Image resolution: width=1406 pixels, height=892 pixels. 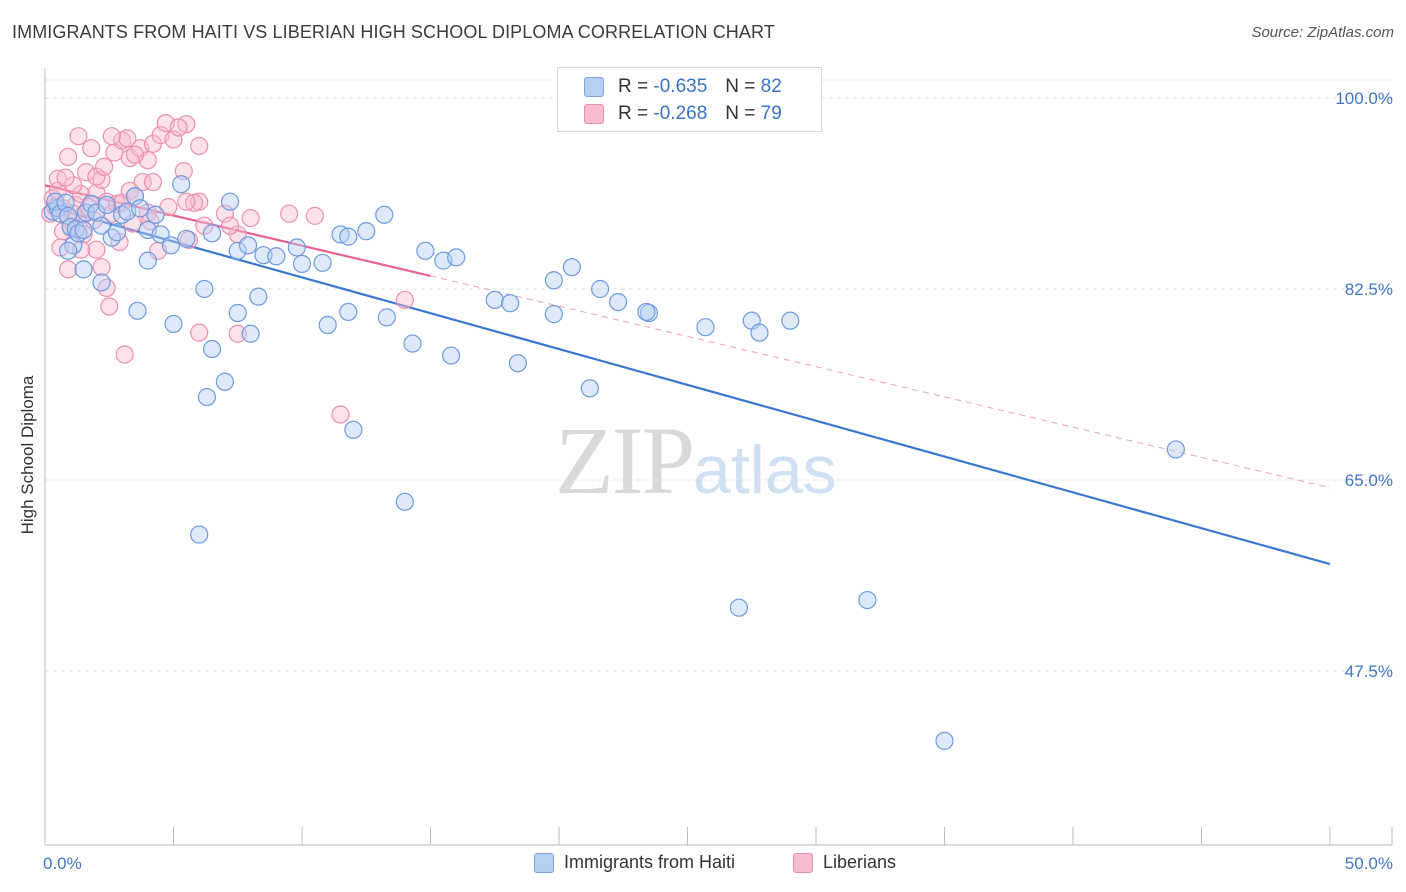 What do you see at coordinates (860, 862) in the screenshot?
I see `bottom-legend-label-liberians: Liberians` at bounding box center [860, 862].